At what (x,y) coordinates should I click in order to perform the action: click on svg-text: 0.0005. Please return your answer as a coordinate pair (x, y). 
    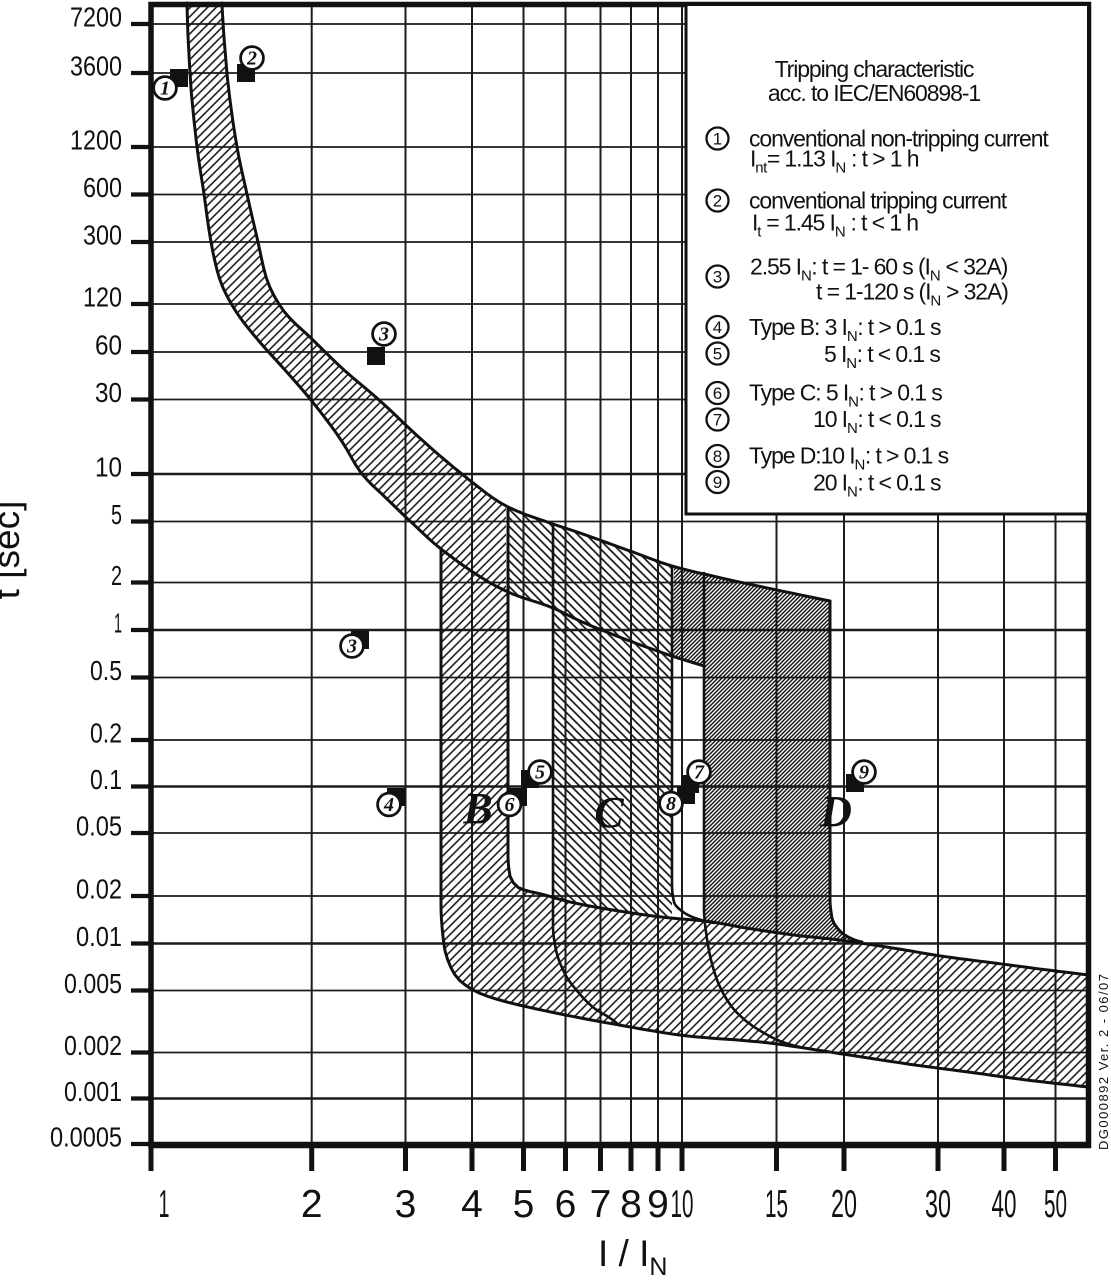
    Looking at the image, I should click on (86, 1137).